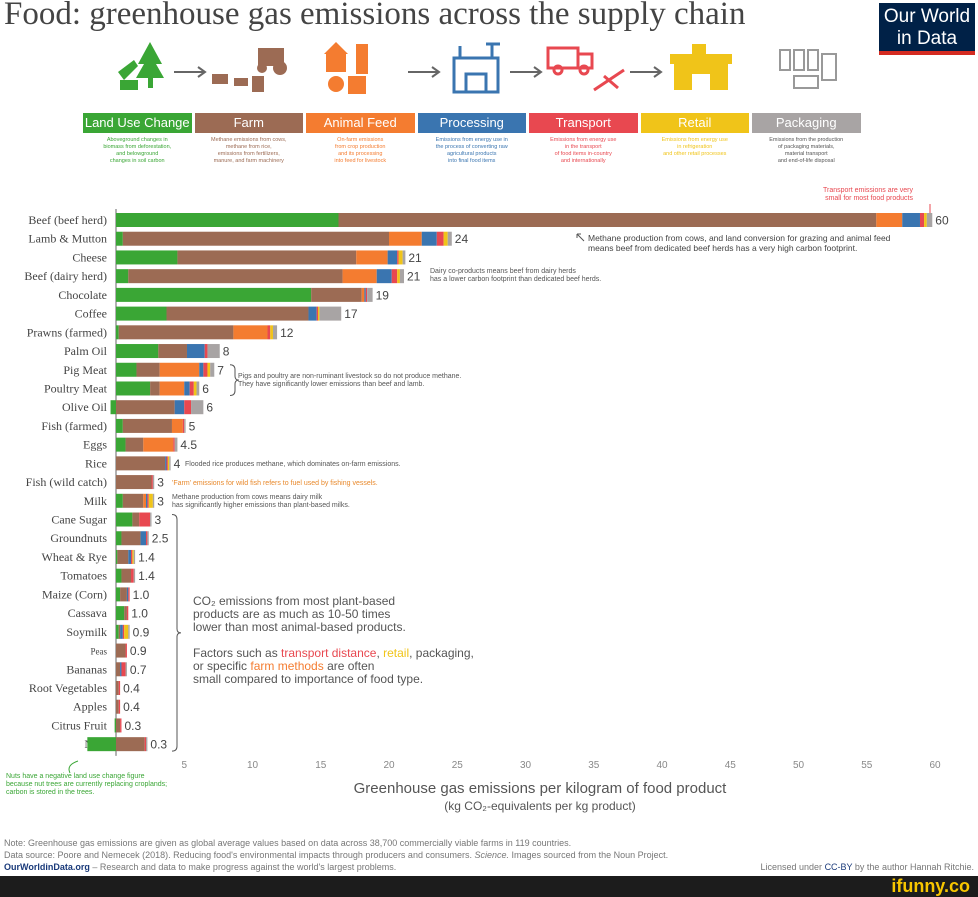  I want to click on value-label: 2.5, so click(160, 539).